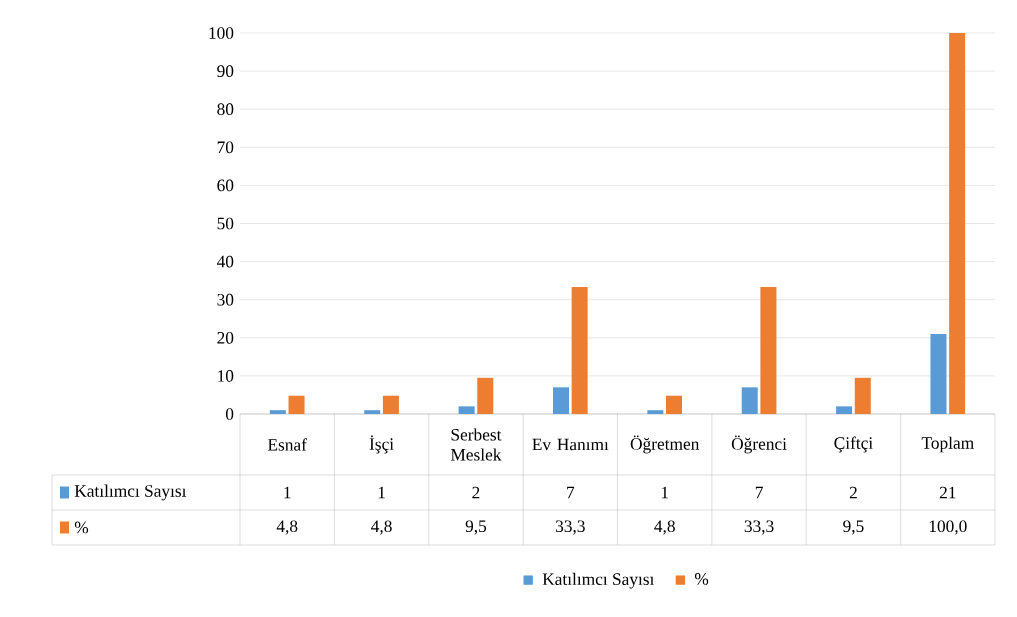 The width and height of the screenshot is (1017, 617). What do you see at coordinates (225, 147) in the screenshot?
I see `y-tick-label: 70` at bounding box center [225, 147].